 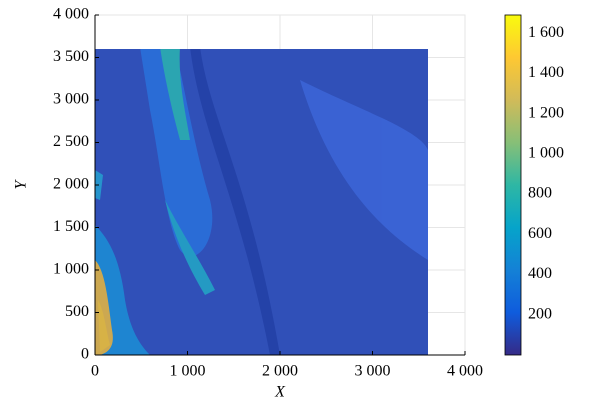 I want to click on colorbar-tick-label: 1 600, so click(x=546, y=32).